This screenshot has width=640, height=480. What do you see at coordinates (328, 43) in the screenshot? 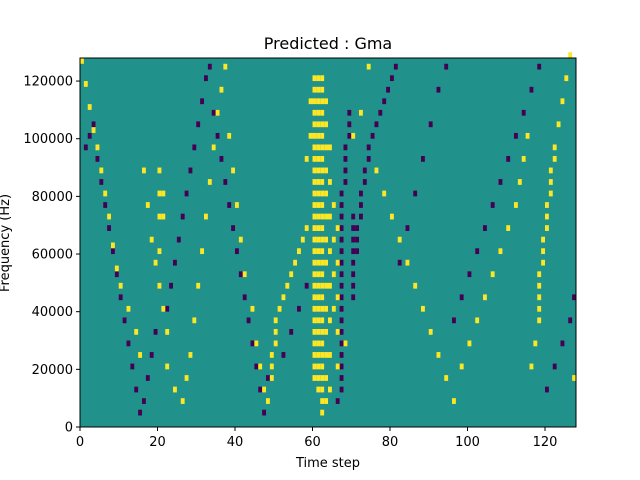
I see `chart-title: Predicted : Gma` at bounding box center [328, 43].